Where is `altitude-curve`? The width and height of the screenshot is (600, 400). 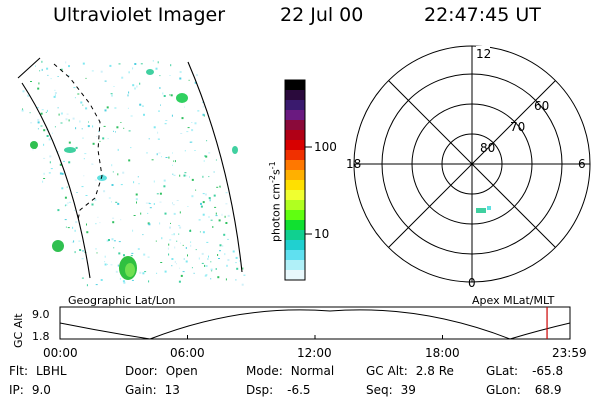
altitude-curve is located at coordinates (315, 324).